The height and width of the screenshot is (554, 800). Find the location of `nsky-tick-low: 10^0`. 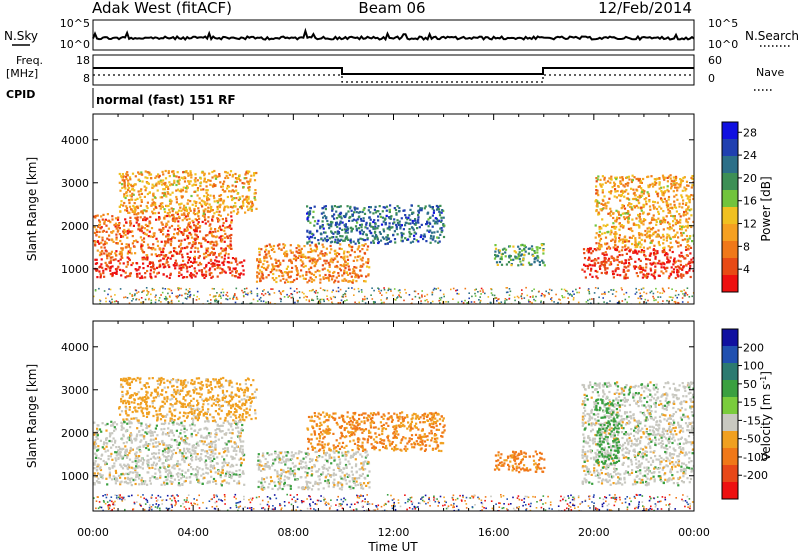

nsky-tick-low: 10^0 is located at coordinates (75, 44).